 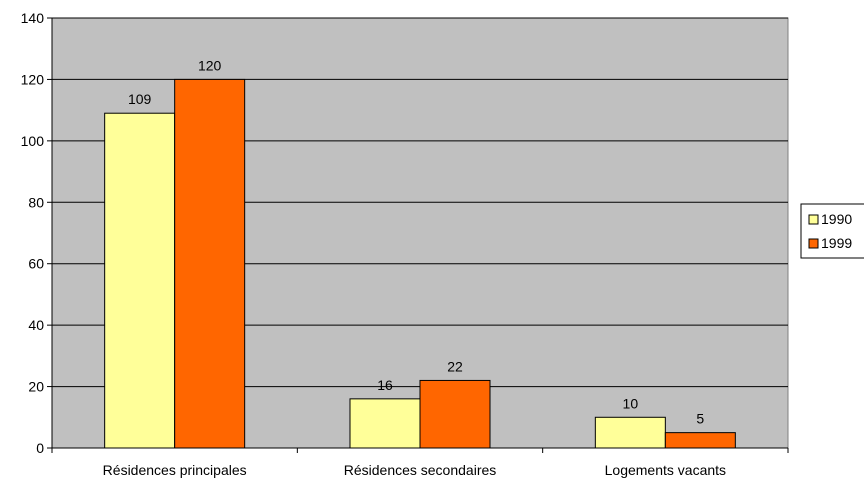 I want to click on data-label: 10, so click(x=631, y=403).